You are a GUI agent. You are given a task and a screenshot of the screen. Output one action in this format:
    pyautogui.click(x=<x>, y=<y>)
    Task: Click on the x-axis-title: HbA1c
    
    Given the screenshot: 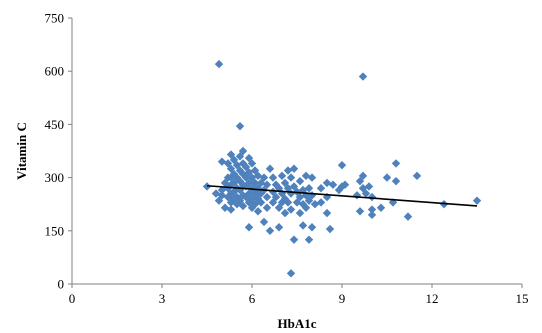 What is the action you would take?
    pyautogui.click(x=297, y=323)
    